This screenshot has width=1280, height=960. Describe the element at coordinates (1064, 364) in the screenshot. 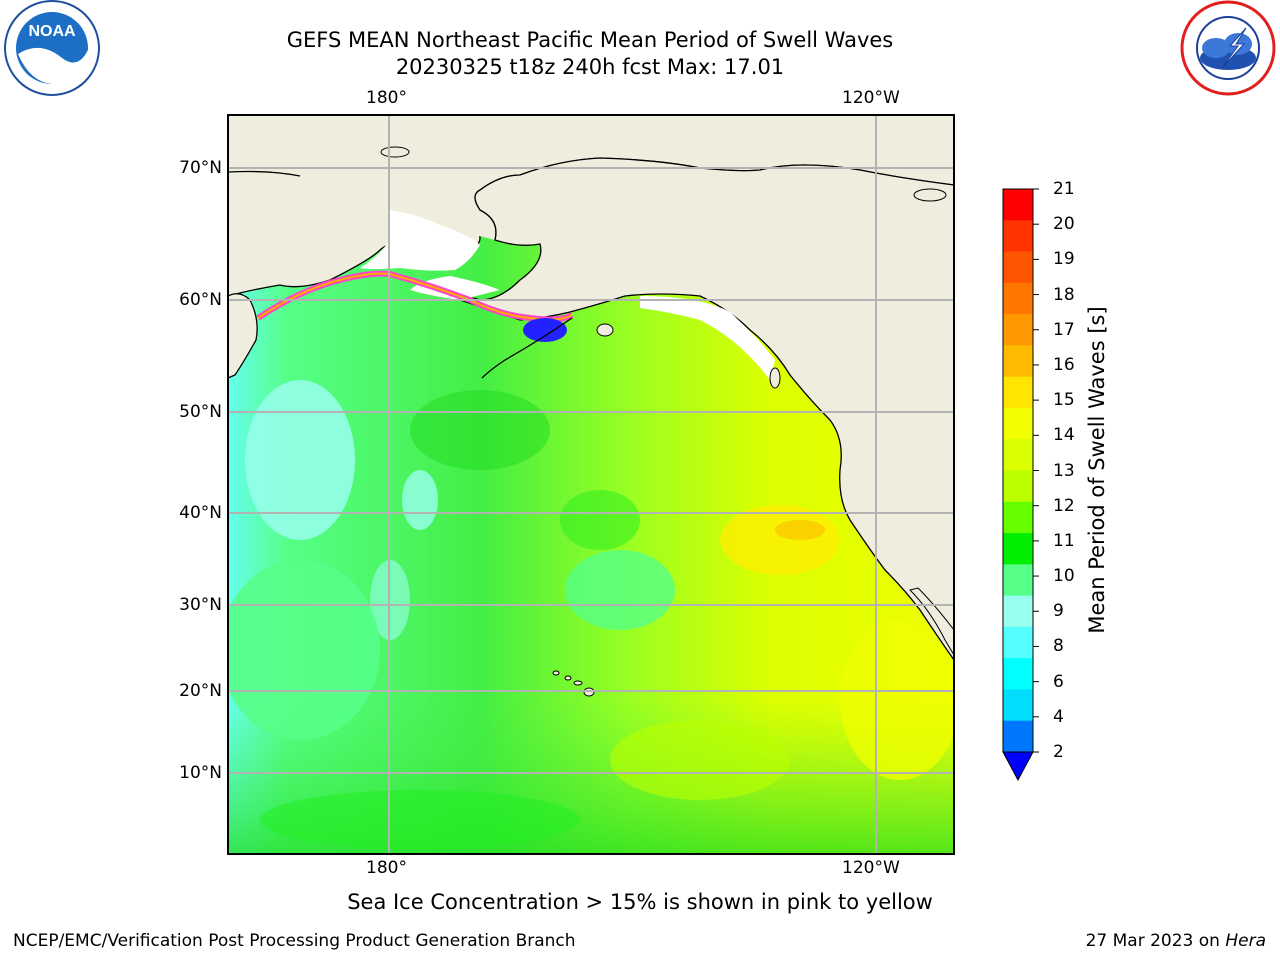

I see `colorbar-tick-label: 16` at that location.